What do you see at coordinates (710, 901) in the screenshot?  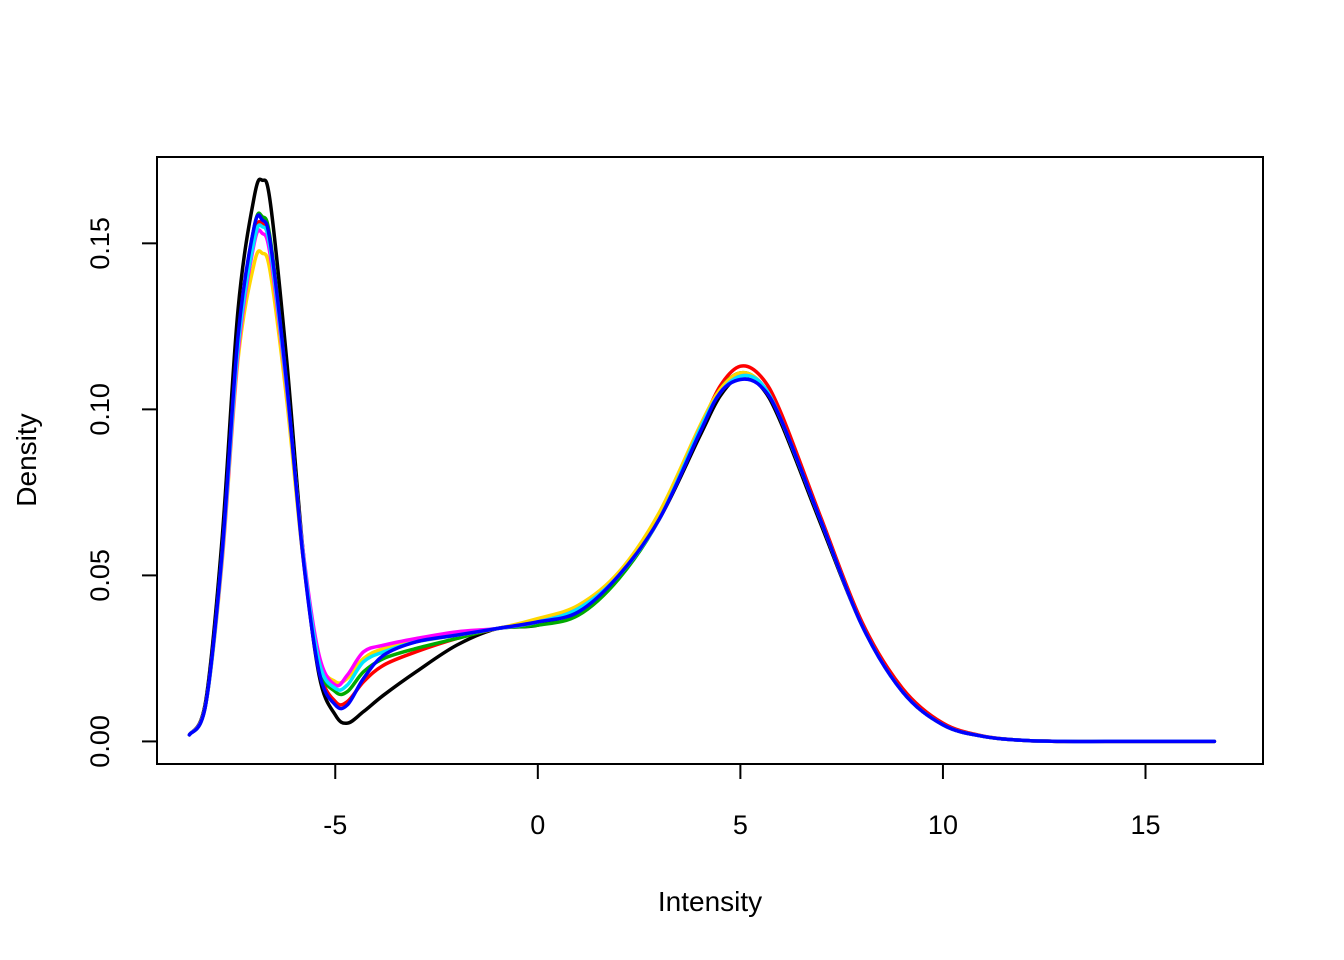 I see `x-axis-title: Intensity` at bounding box center [710, 901].